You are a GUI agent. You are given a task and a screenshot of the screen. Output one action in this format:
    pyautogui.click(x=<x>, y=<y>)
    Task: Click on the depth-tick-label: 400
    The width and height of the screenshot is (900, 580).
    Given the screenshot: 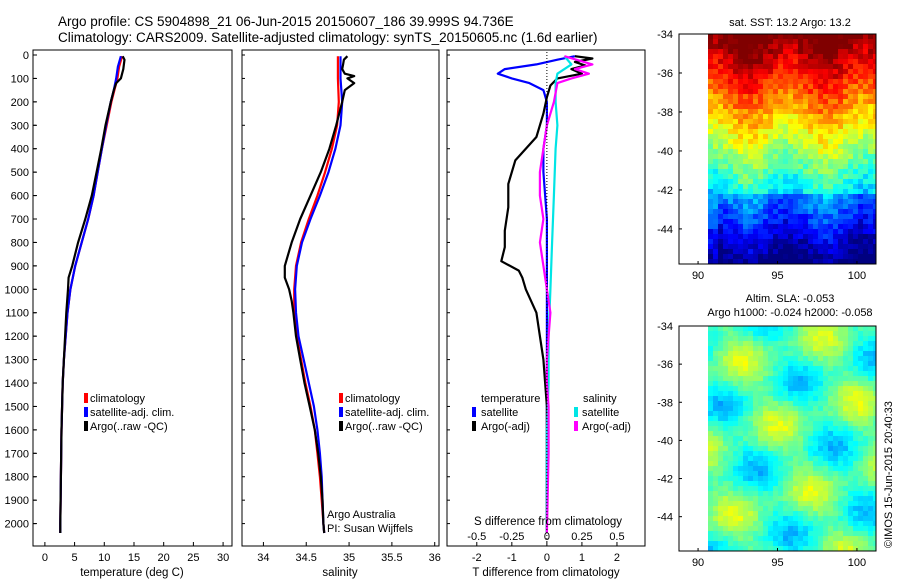 What is the action you would take?
    pyautogui.click(x=20, y=150)
    